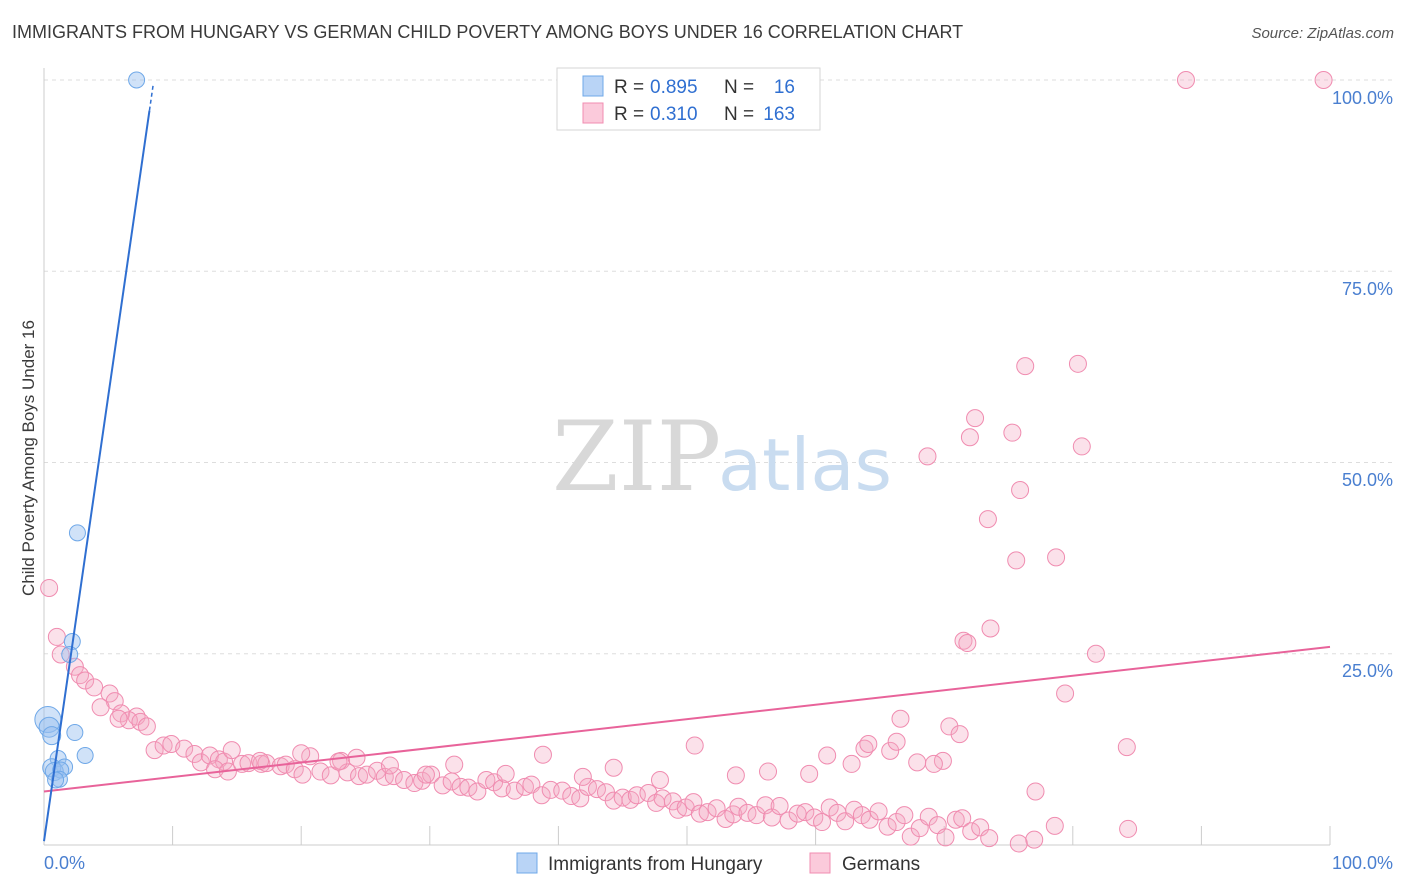  I want to click on x-ticks, so click(751, 835).